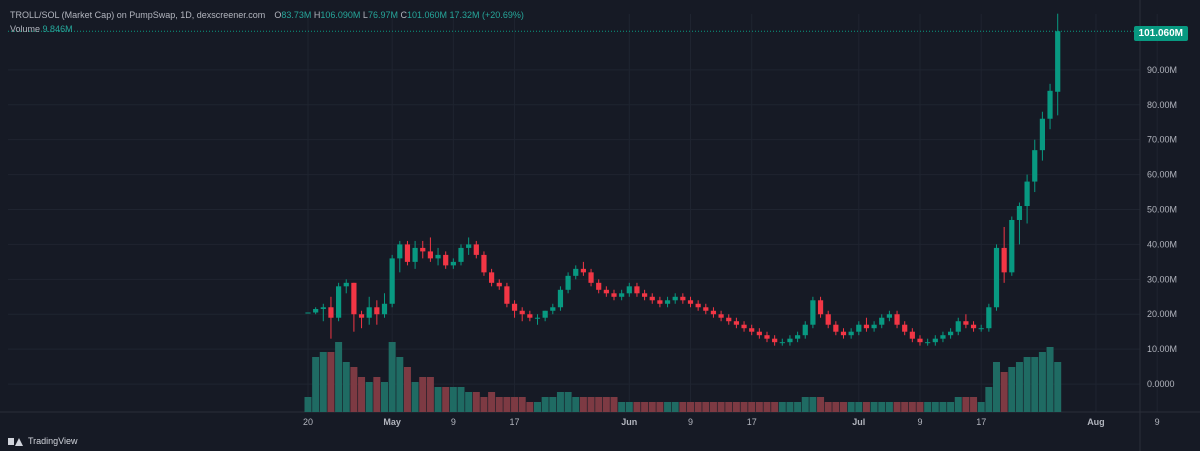 The image size is (1200, 451). Describe the element at coordinates (427, 15) in the screenshot. I see `legend-close-value: 101.060M` at that location.